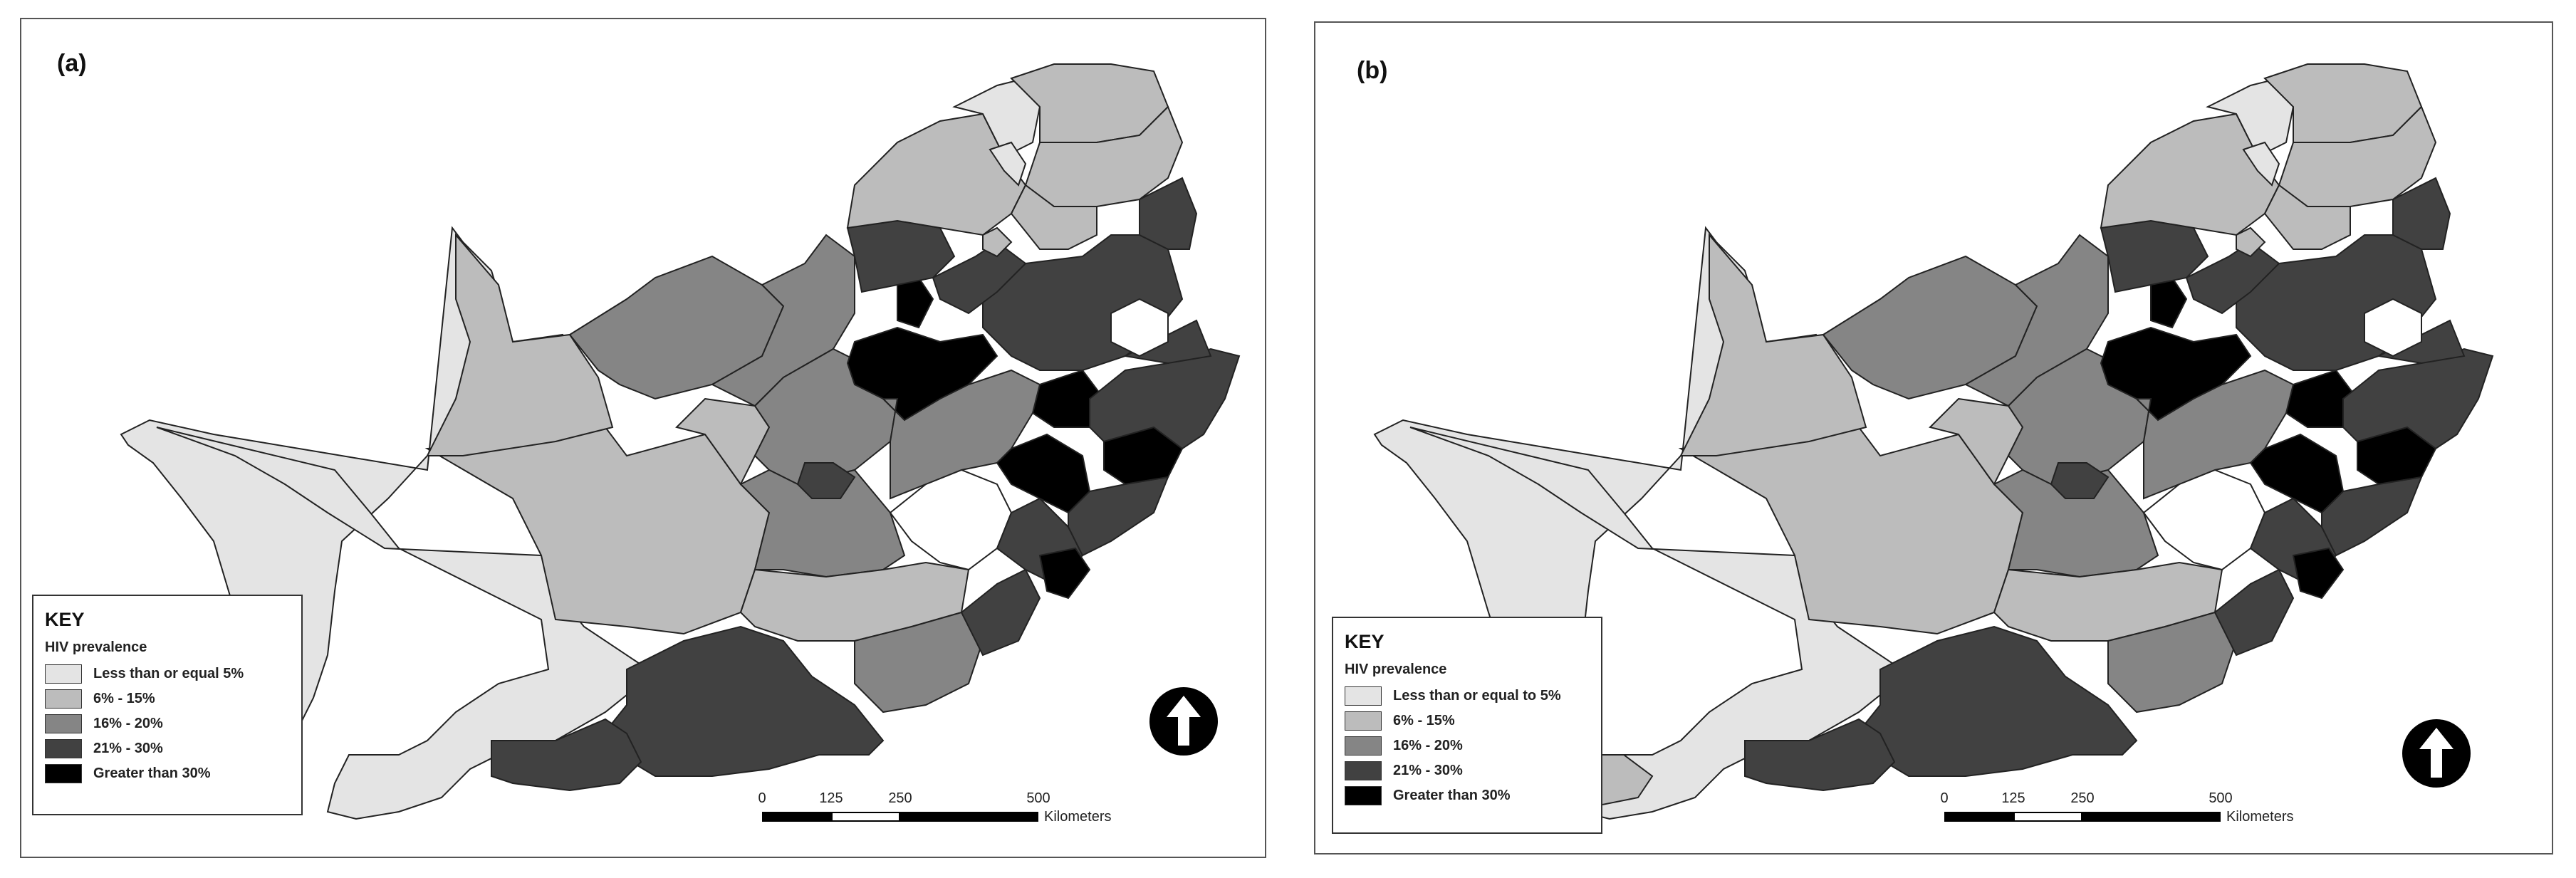 The width and height of the screenshot is (2576, 878). Describe the element at coordinates (1477, 696) in the screenshot. I see `key-label: Less than or equal to 5%` at that location.